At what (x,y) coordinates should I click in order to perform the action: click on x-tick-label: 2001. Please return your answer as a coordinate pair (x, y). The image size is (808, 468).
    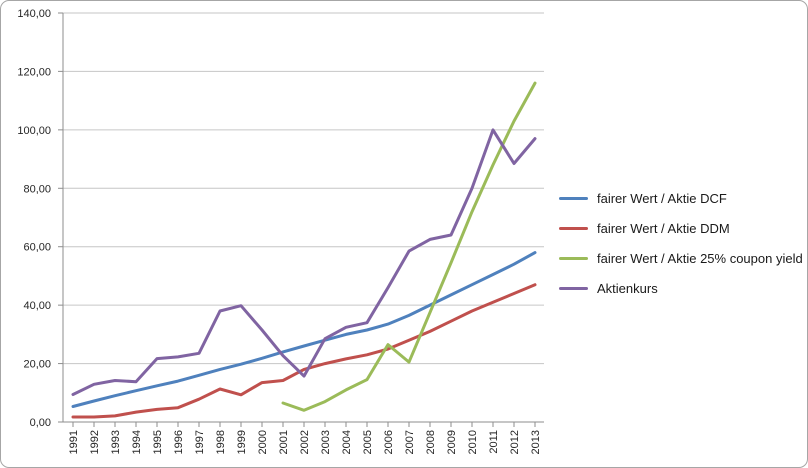
    Looking at the image, I should click on (284, 442).